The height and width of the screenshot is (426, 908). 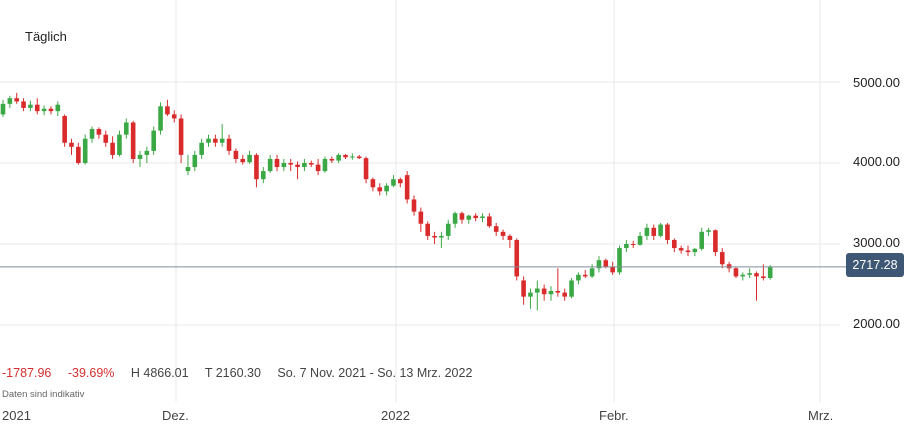 What do you see at coordinates (876, 82) in the screenshot?
I see `y-tick-label: 5000.00` at bounding box center [876, 82].